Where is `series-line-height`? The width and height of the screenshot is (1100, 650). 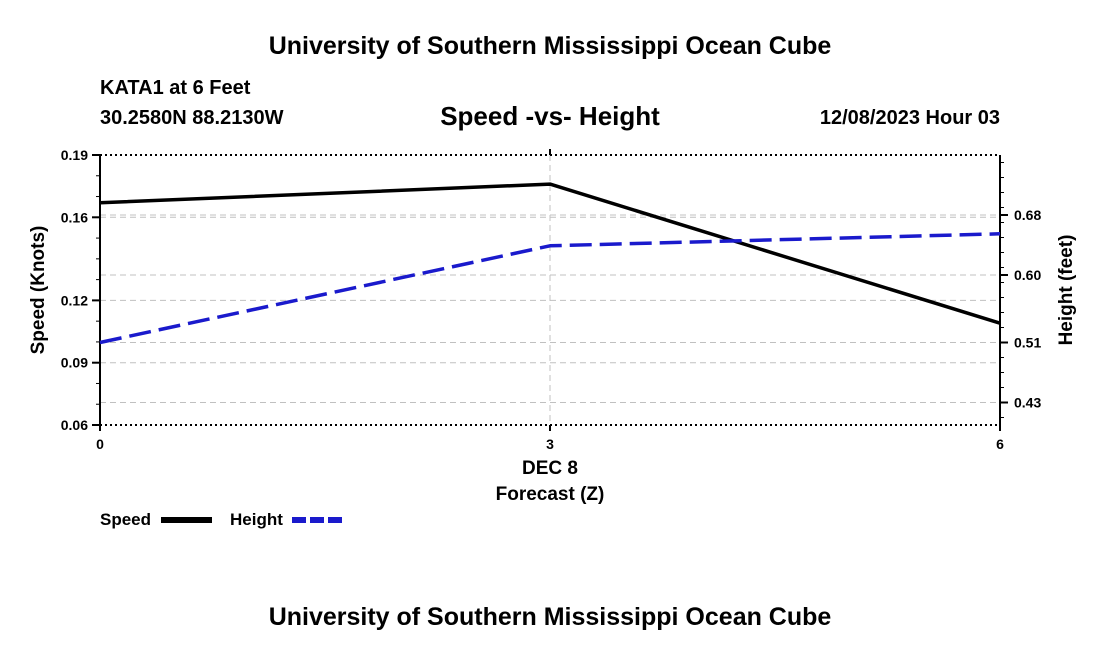
series-line-height is located at coordinates (550, 288).